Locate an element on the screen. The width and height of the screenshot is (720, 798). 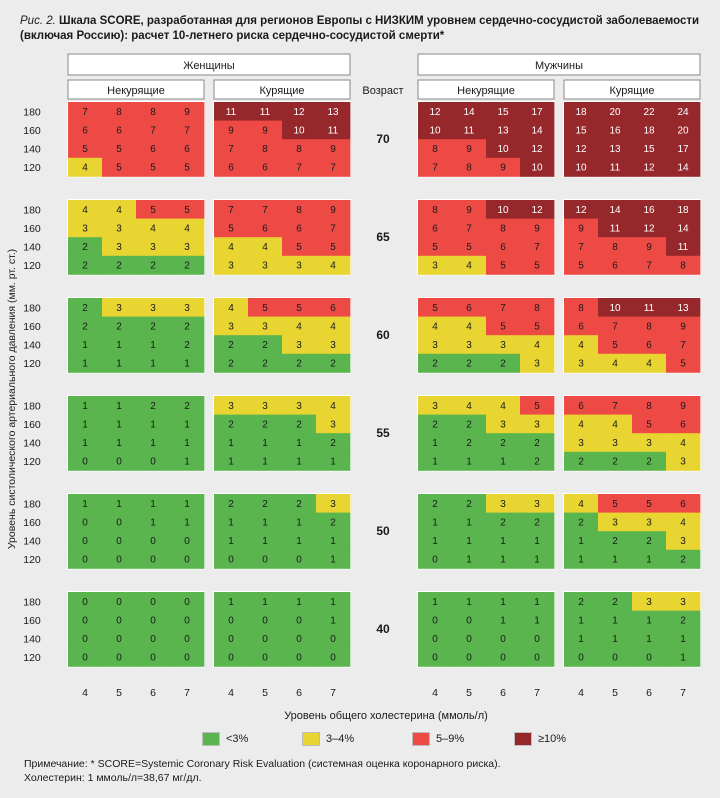
legend-item-low: <3% is located at coordinates (225, 739).